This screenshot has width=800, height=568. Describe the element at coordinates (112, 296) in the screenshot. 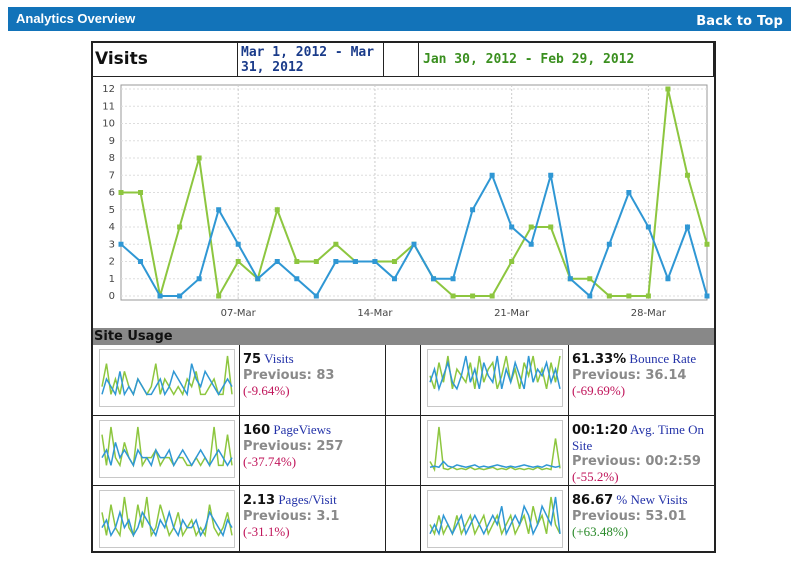

I see `y-tick-label: 0` at that location.